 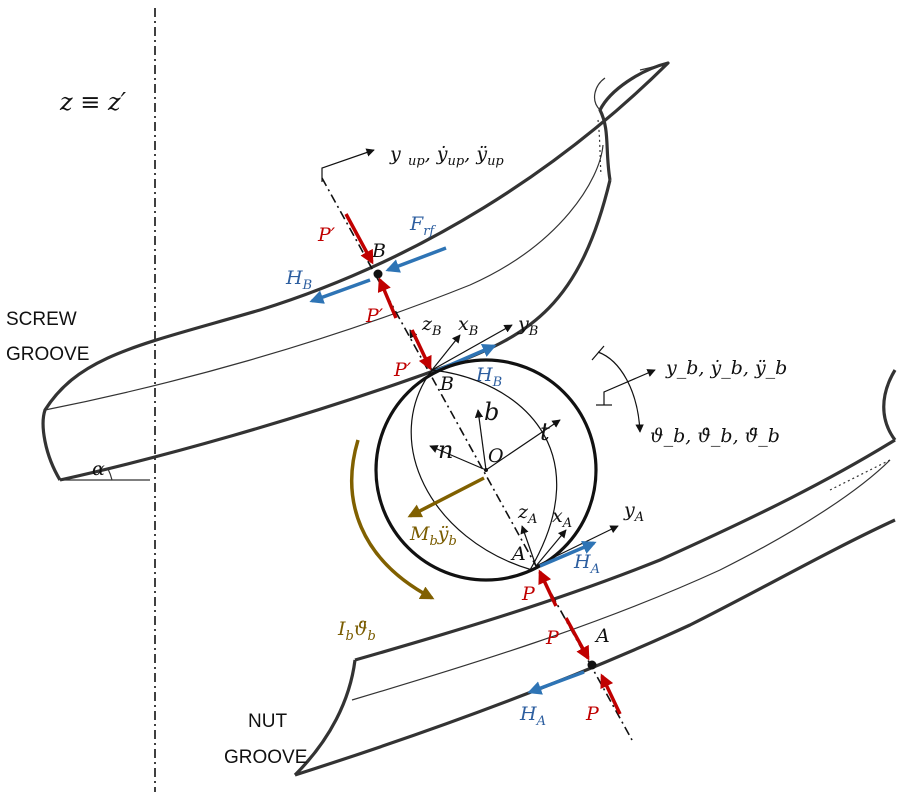 I want to click on y-b-label: yB, so click(x=527, y=326).